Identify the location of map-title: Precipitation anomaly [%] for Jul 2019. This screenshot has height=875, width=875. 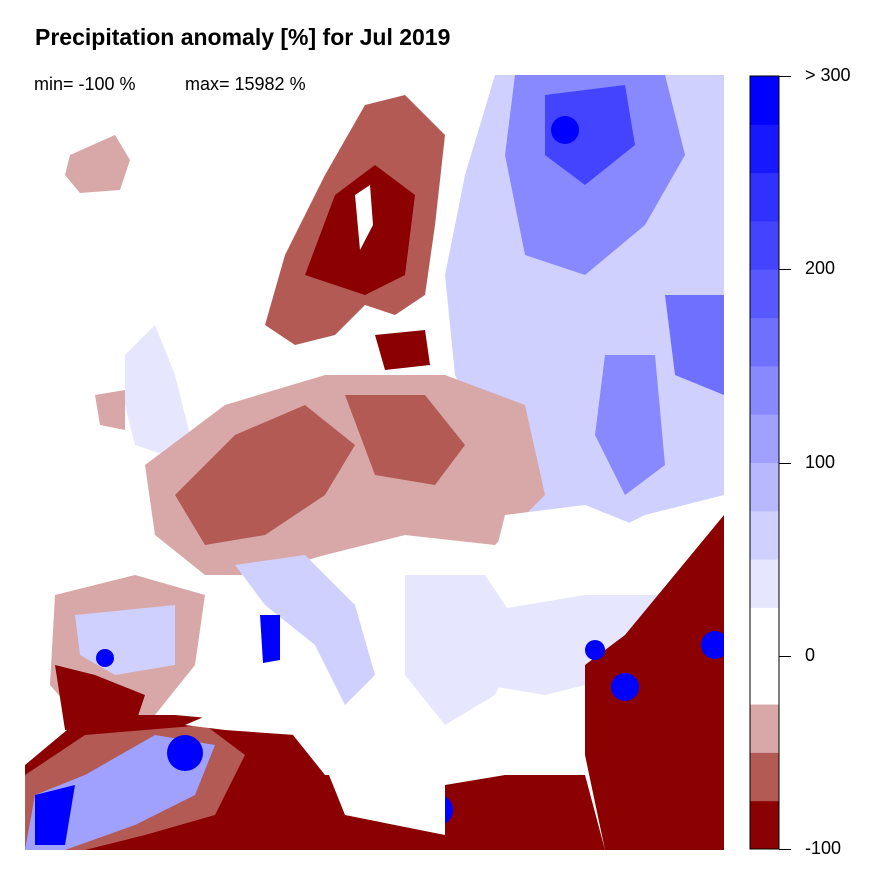
(243, 37).